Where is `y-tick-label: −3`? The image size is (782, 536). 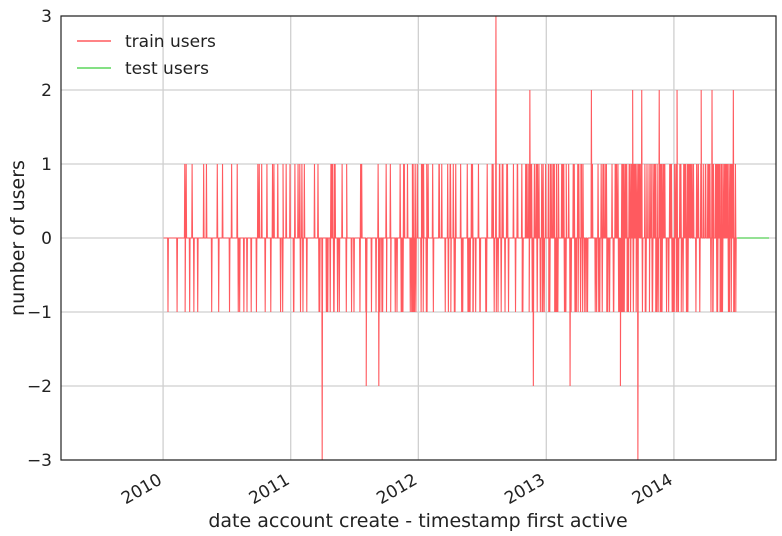 y-tick-label: −3 is located at coordinates (39, 461).